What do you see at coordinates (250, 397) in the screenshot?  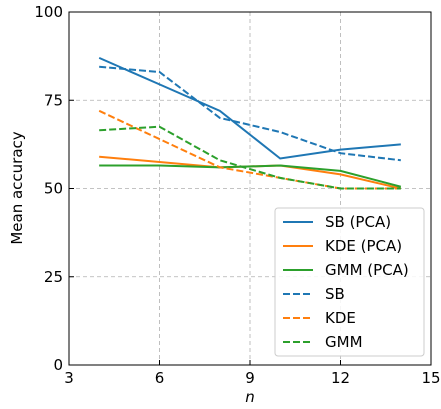 I see `x-axis-label: n` at bounding box center [250, 397].